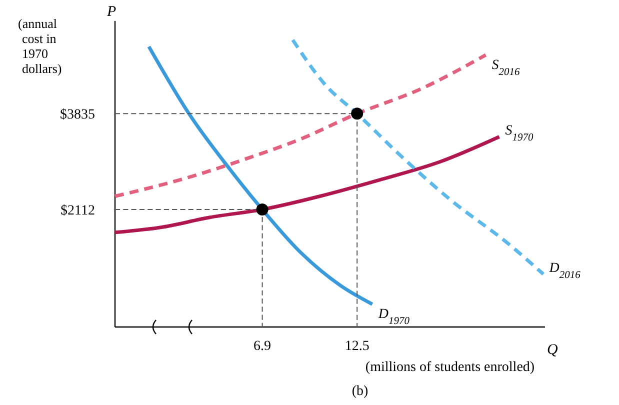 This screenshot has width=619, height=405. Describe the element at coordinates (111, 12) in the screenshot. I see `y-axis-title: P` at that location.